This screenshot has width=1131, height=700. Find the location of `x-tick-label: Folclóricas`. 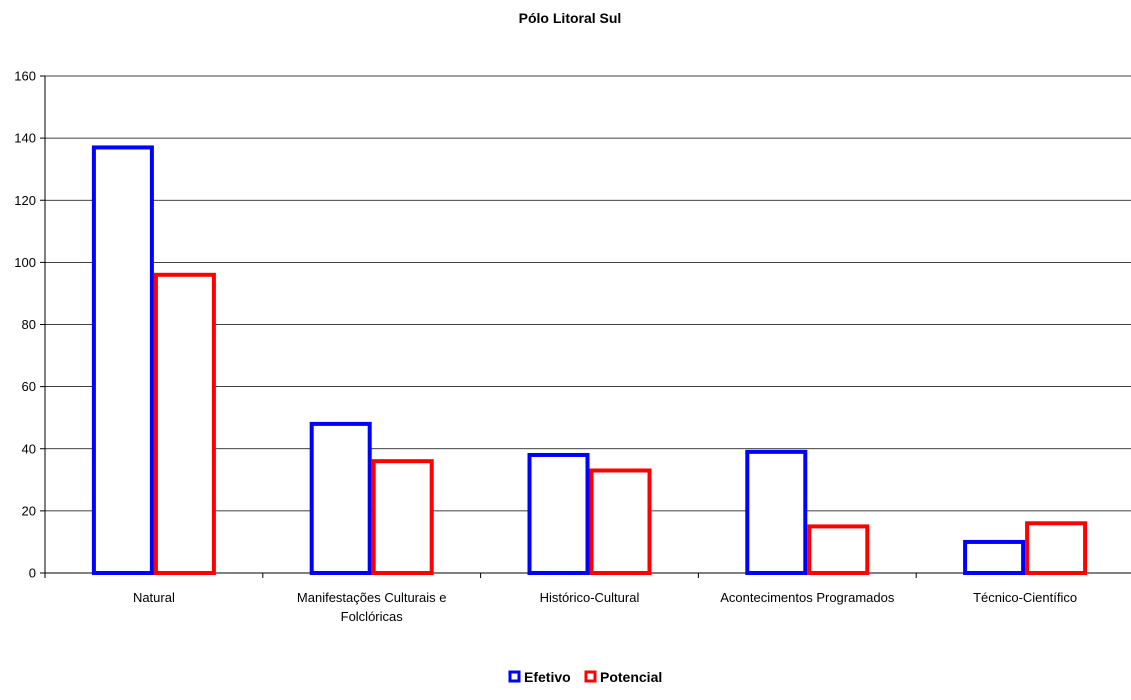

x-tick-label: Folclóricas is located at coordinates (372, 616).